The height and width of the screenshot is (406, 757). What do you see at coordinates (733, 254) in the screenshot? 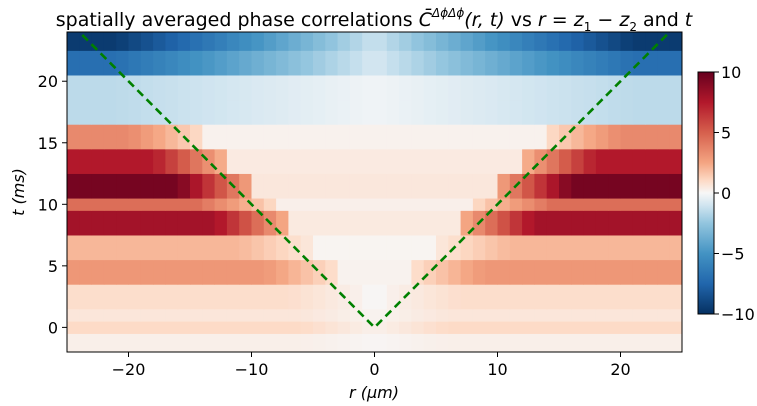
I see `colorbar-tick-label: −5` at bounding box center [733, 254].